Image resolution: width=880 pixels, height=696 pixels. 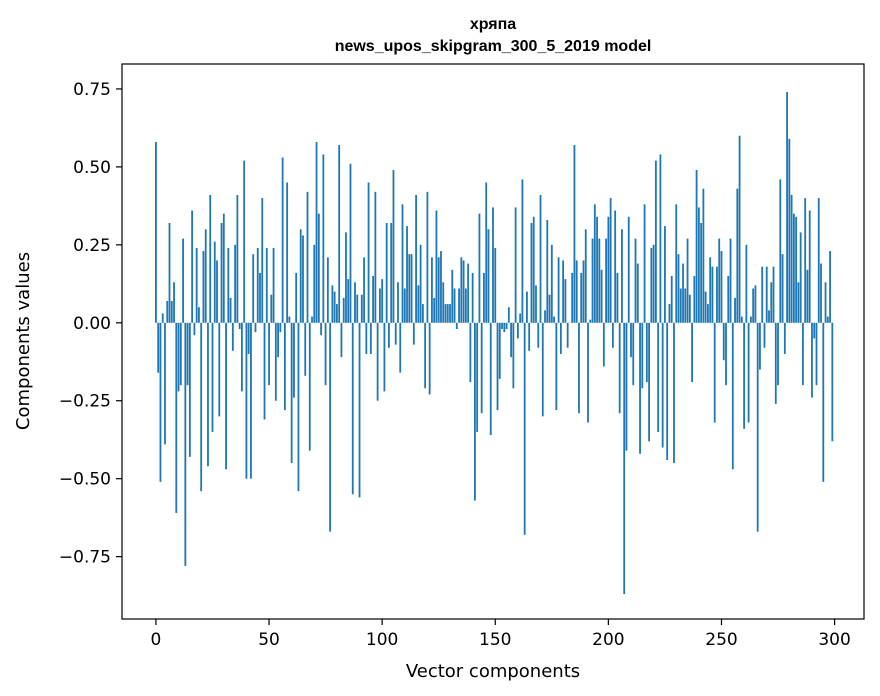 I want to click on y-tick-label-1: 0.50, so click(x=92, y=168).